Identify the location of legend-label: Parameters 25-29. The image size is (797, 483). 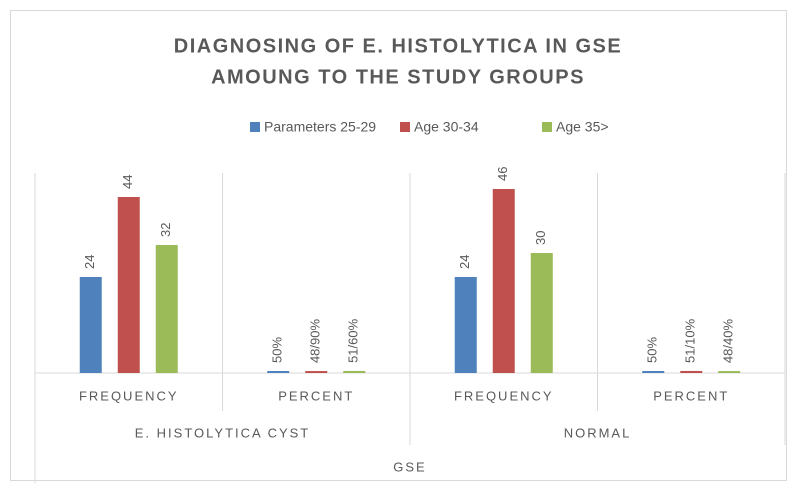
(320, 127).